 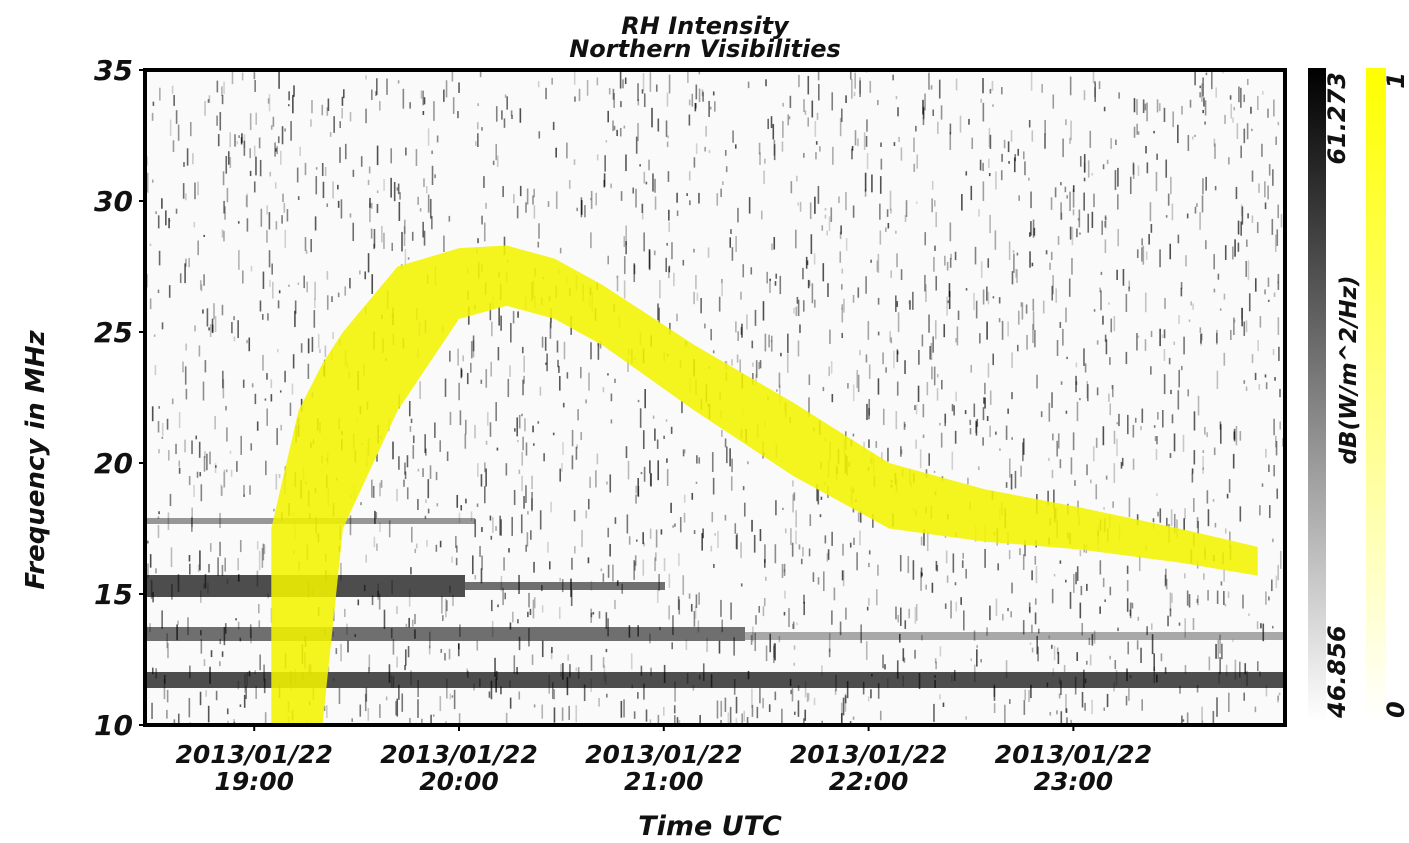 What do you see at coordinates (1395, 80) in the screenshot?
I see `colorbar-tick-label: 1` at bounding box center [1395, 80].